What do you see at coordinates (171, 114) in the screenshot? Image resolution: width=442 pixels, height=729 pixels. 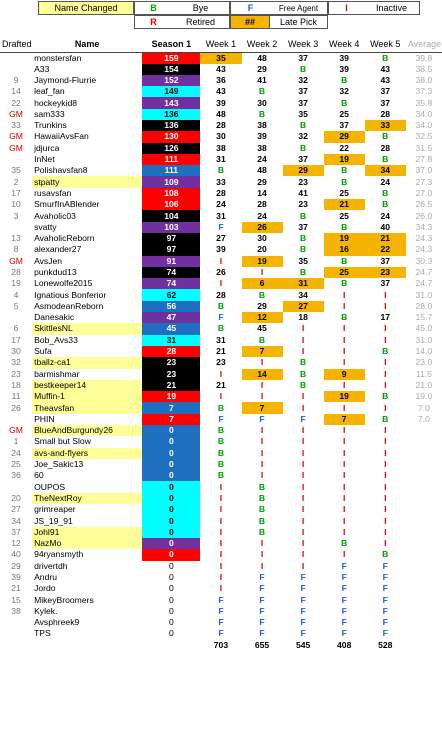 I see `season-score: 136` at bounding box center [171, 114].